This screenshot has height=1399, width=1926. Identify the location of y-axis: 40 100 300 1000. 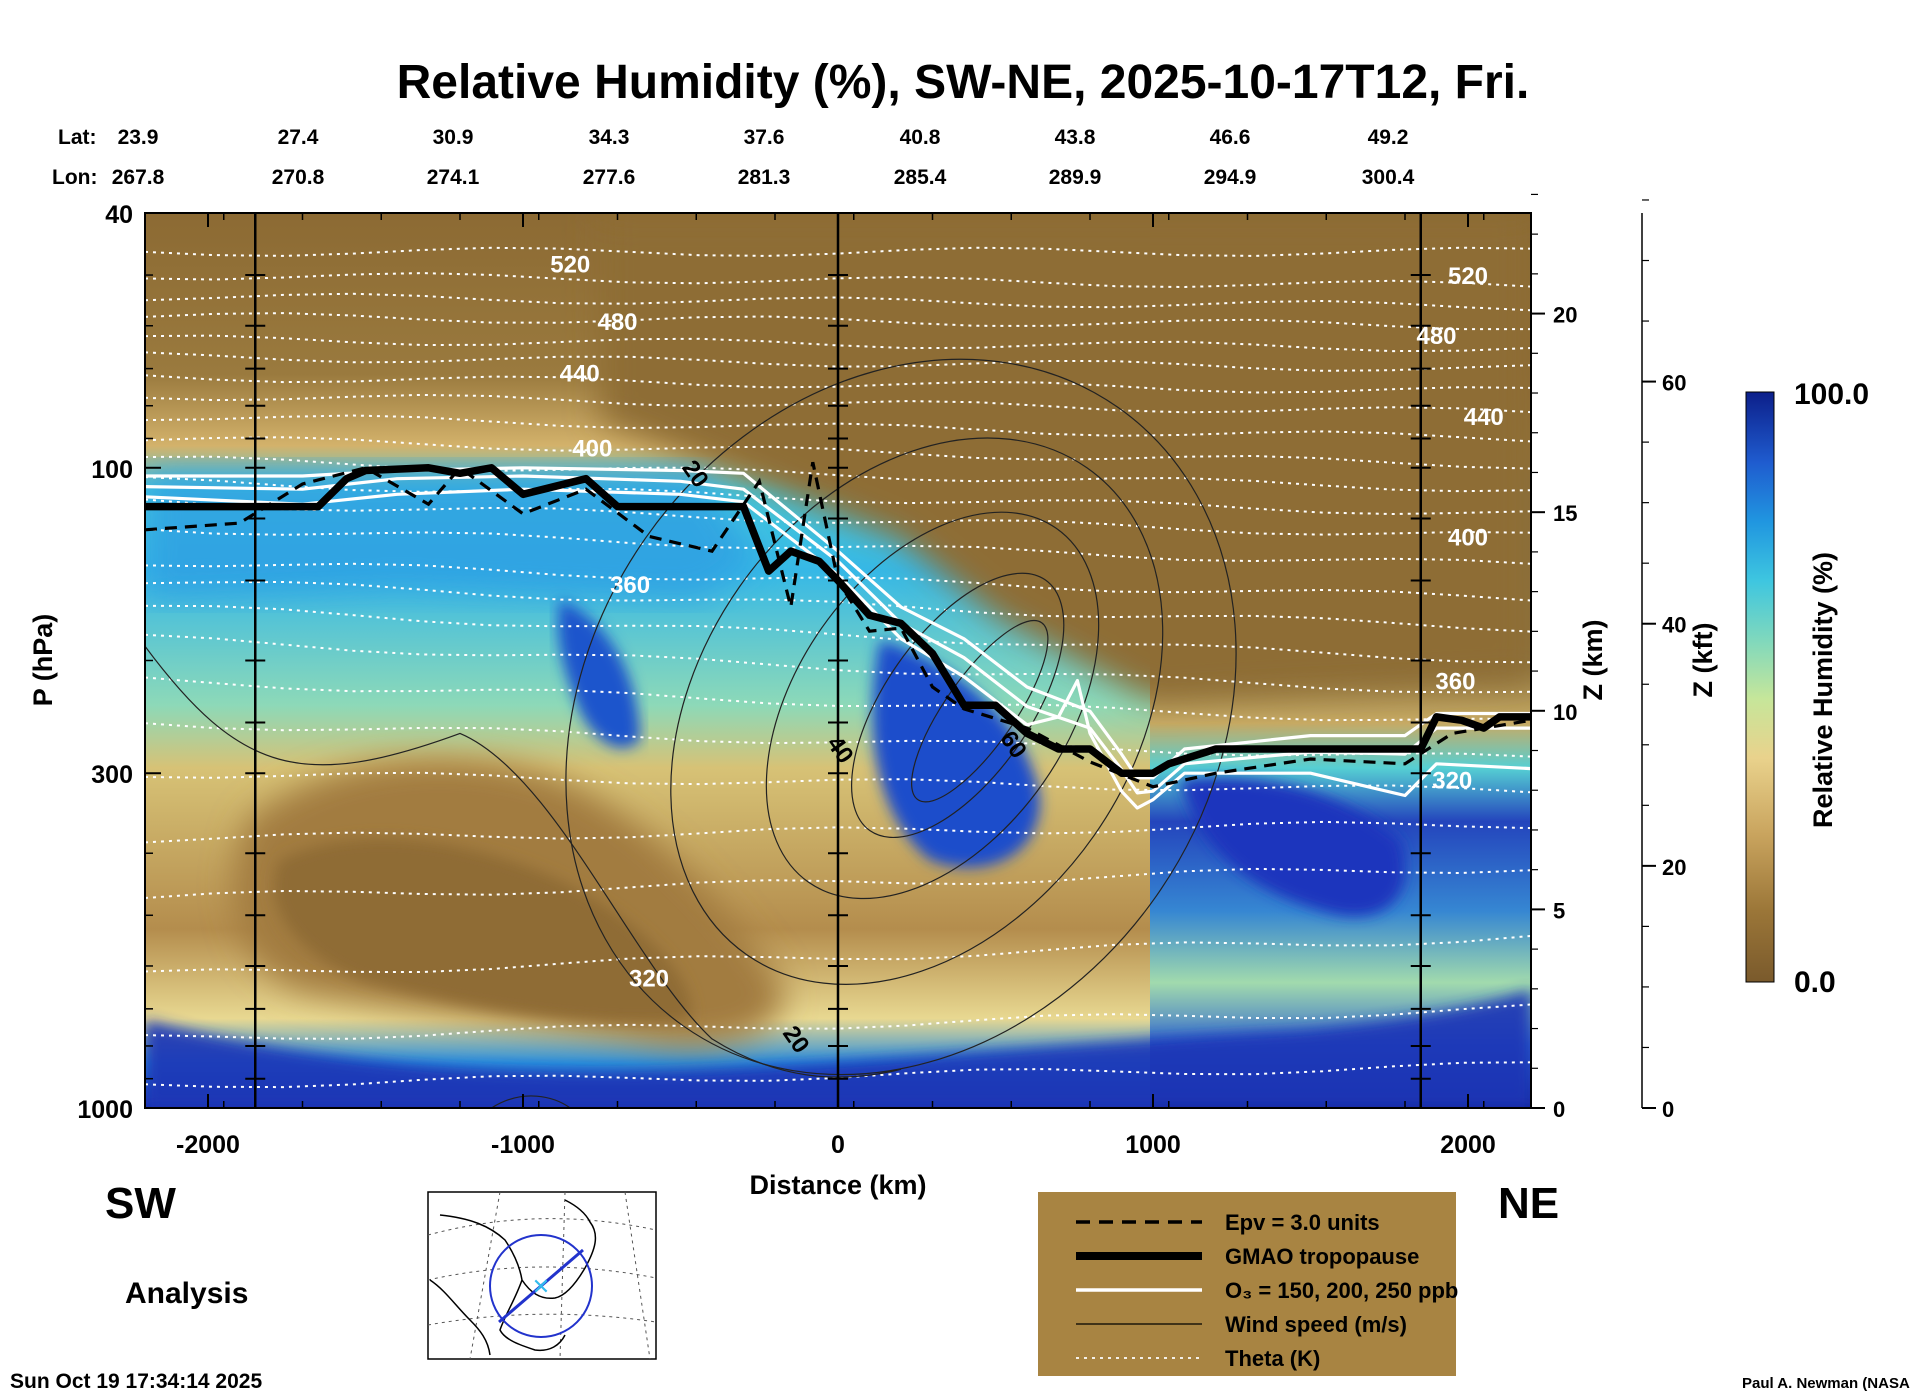
(119, 662).